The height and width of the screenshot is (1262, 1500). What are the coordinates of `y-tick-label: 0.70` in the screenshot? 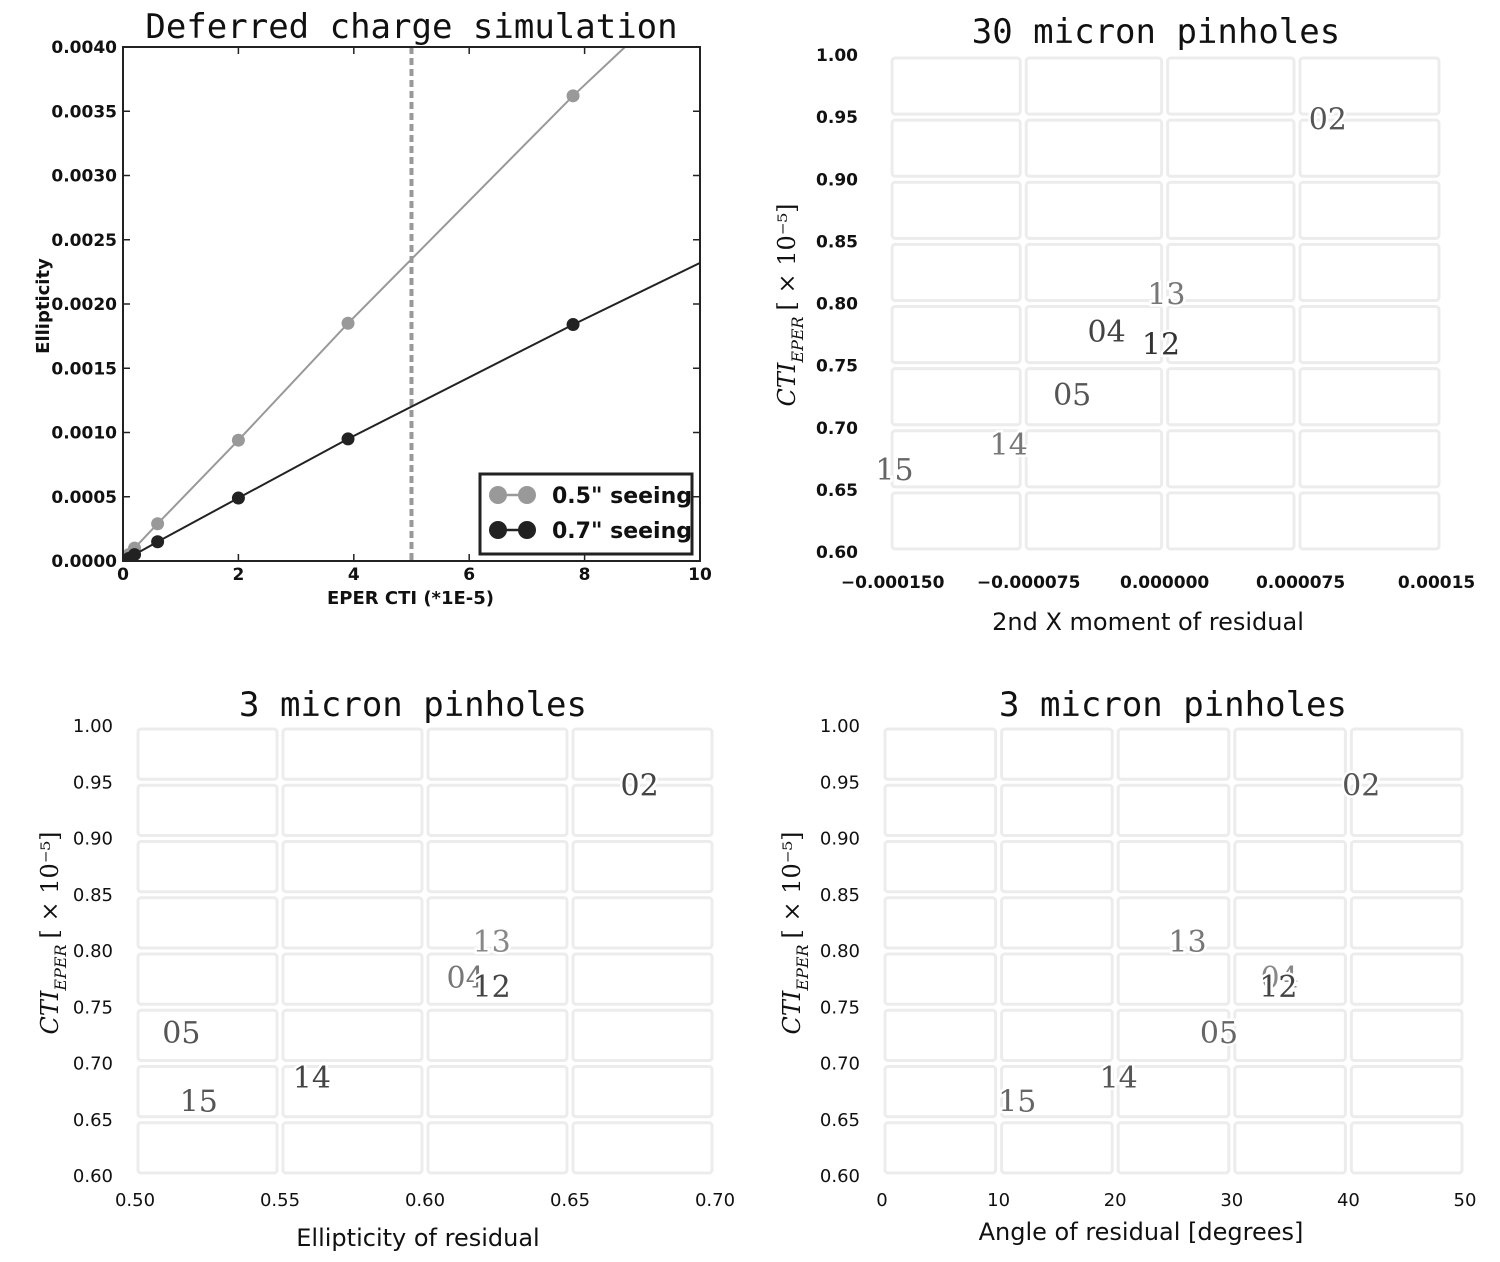 It's located at (93, 1064).